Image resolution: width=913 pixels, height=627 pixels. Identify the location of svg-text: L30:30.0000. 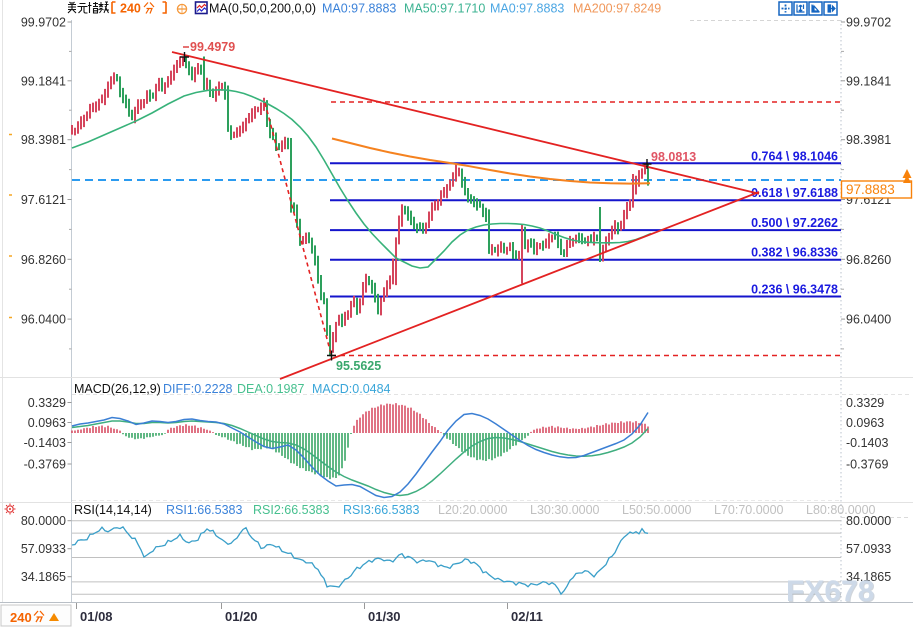
(565, 510).